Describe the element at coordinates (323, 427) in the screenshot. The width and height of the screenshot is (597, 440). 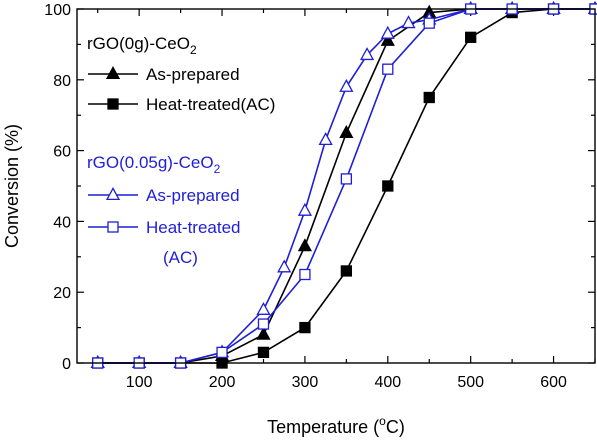
I see `x-axis-title-main: Temperature (` at that location.